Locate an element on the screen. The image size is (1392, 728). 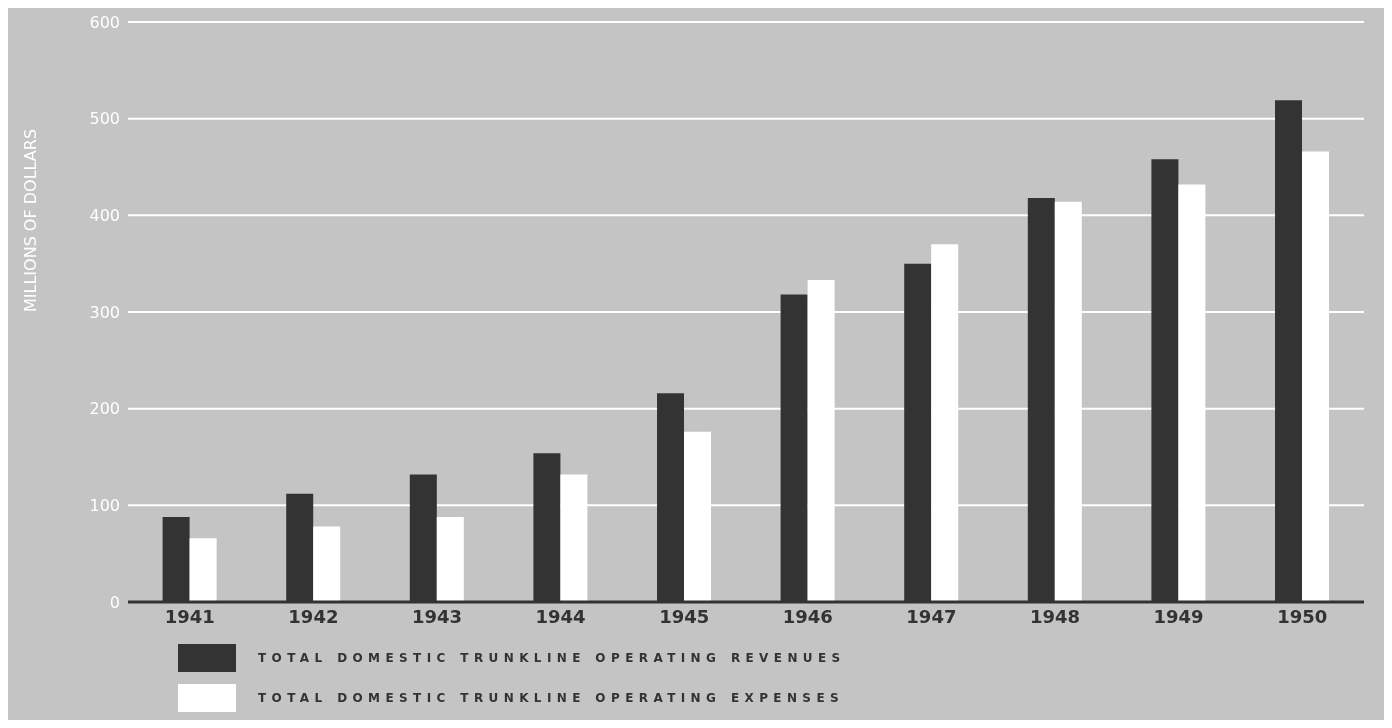
x-tick-label: 1943 is located at coordinates (437, 616).